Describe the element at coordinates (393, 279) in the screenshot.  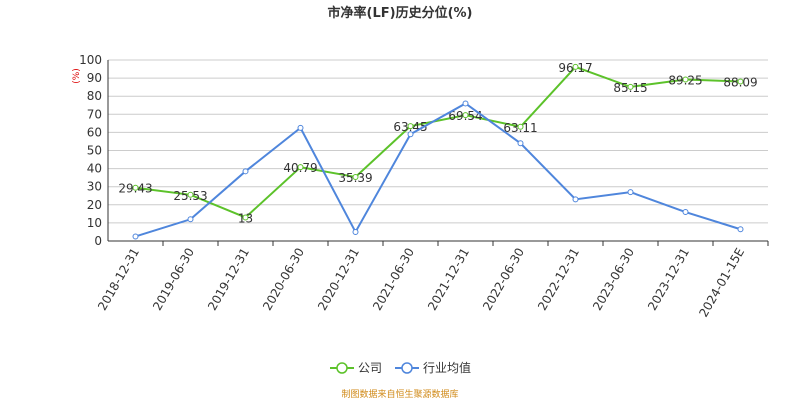
I see `x-tick-label: 2021-06-30` at that location.